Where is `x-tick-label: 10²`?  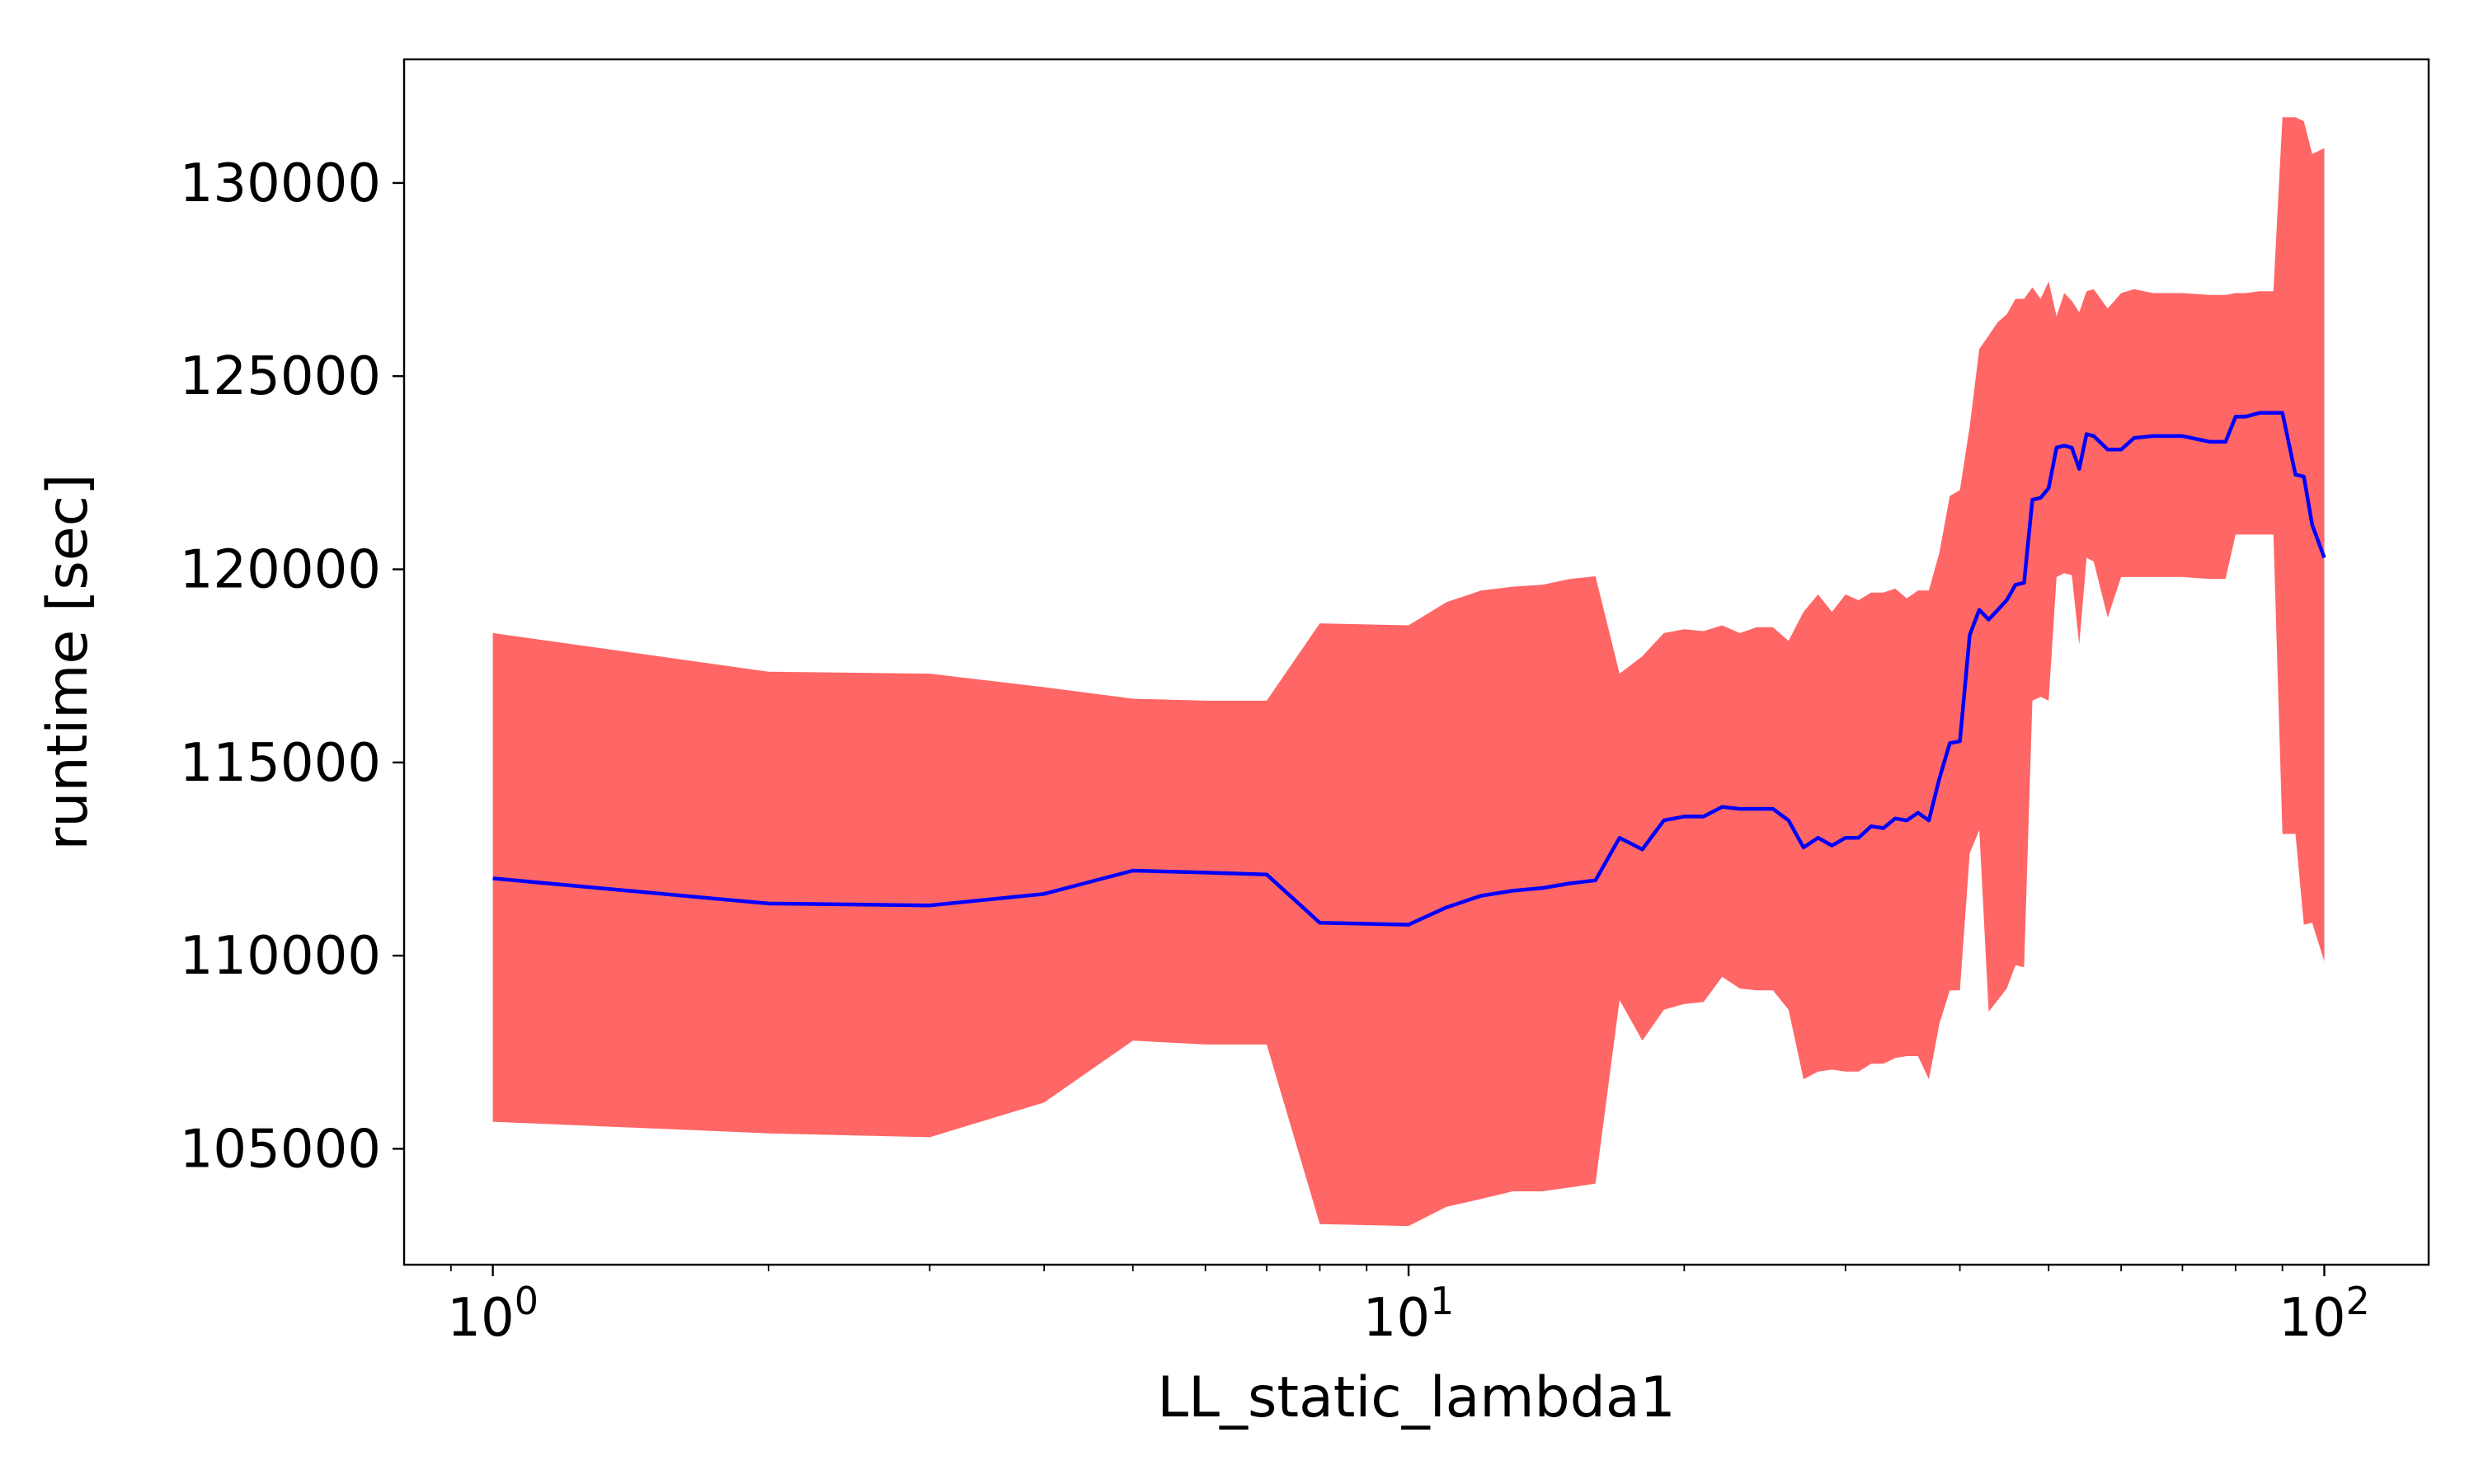
x-tick-label: 10² is located at coordinates (2324, 1314).